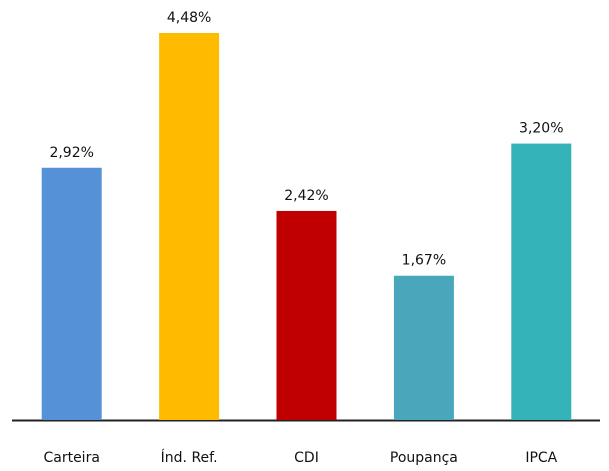 The width and height of the screenshot is (609, 471). What do you see at coordinates (424, 458) in the screenshot?
I see `x-tick-label: Poupança` at bounding box center [424, 458].